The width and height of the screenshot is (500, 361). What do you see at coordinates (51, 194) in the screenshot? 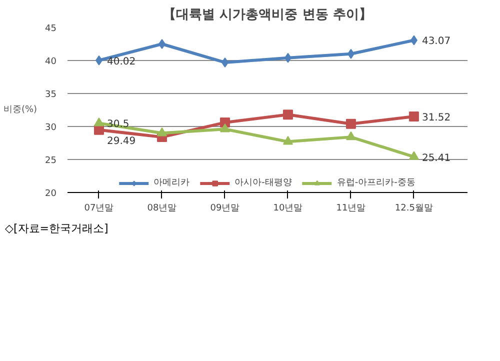
I see `y-tick-label: 20` at bounding box center [51, 194].